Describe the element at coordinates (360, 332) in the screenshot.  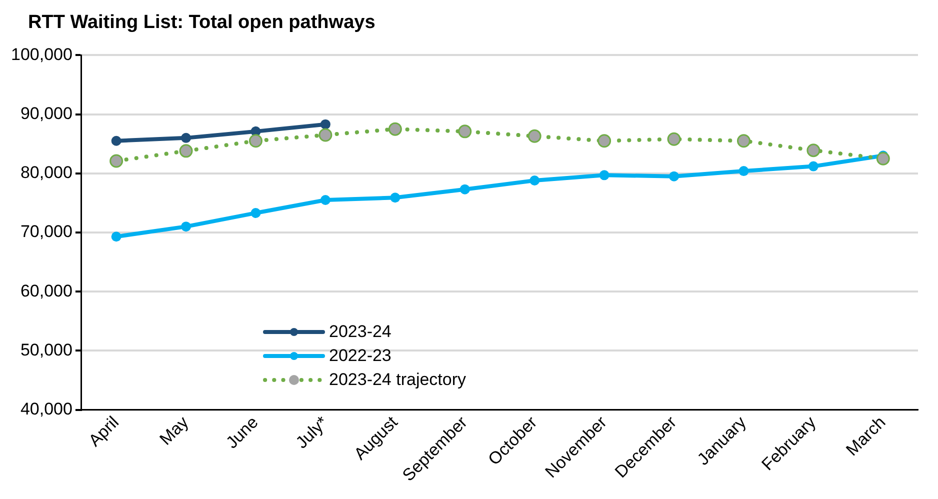
I see `legend-label: 2023-24` at that location.